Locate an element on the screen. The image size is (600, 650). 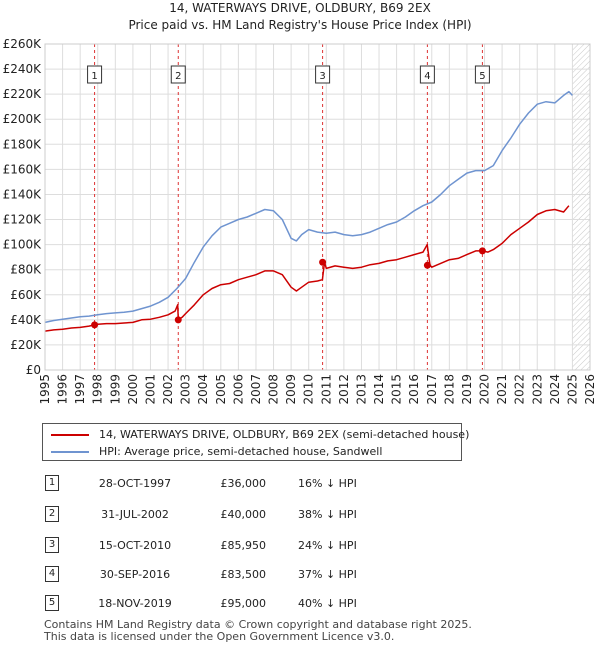
sale-date: 28-OCT-1997 is located at coordinates (135, 483).